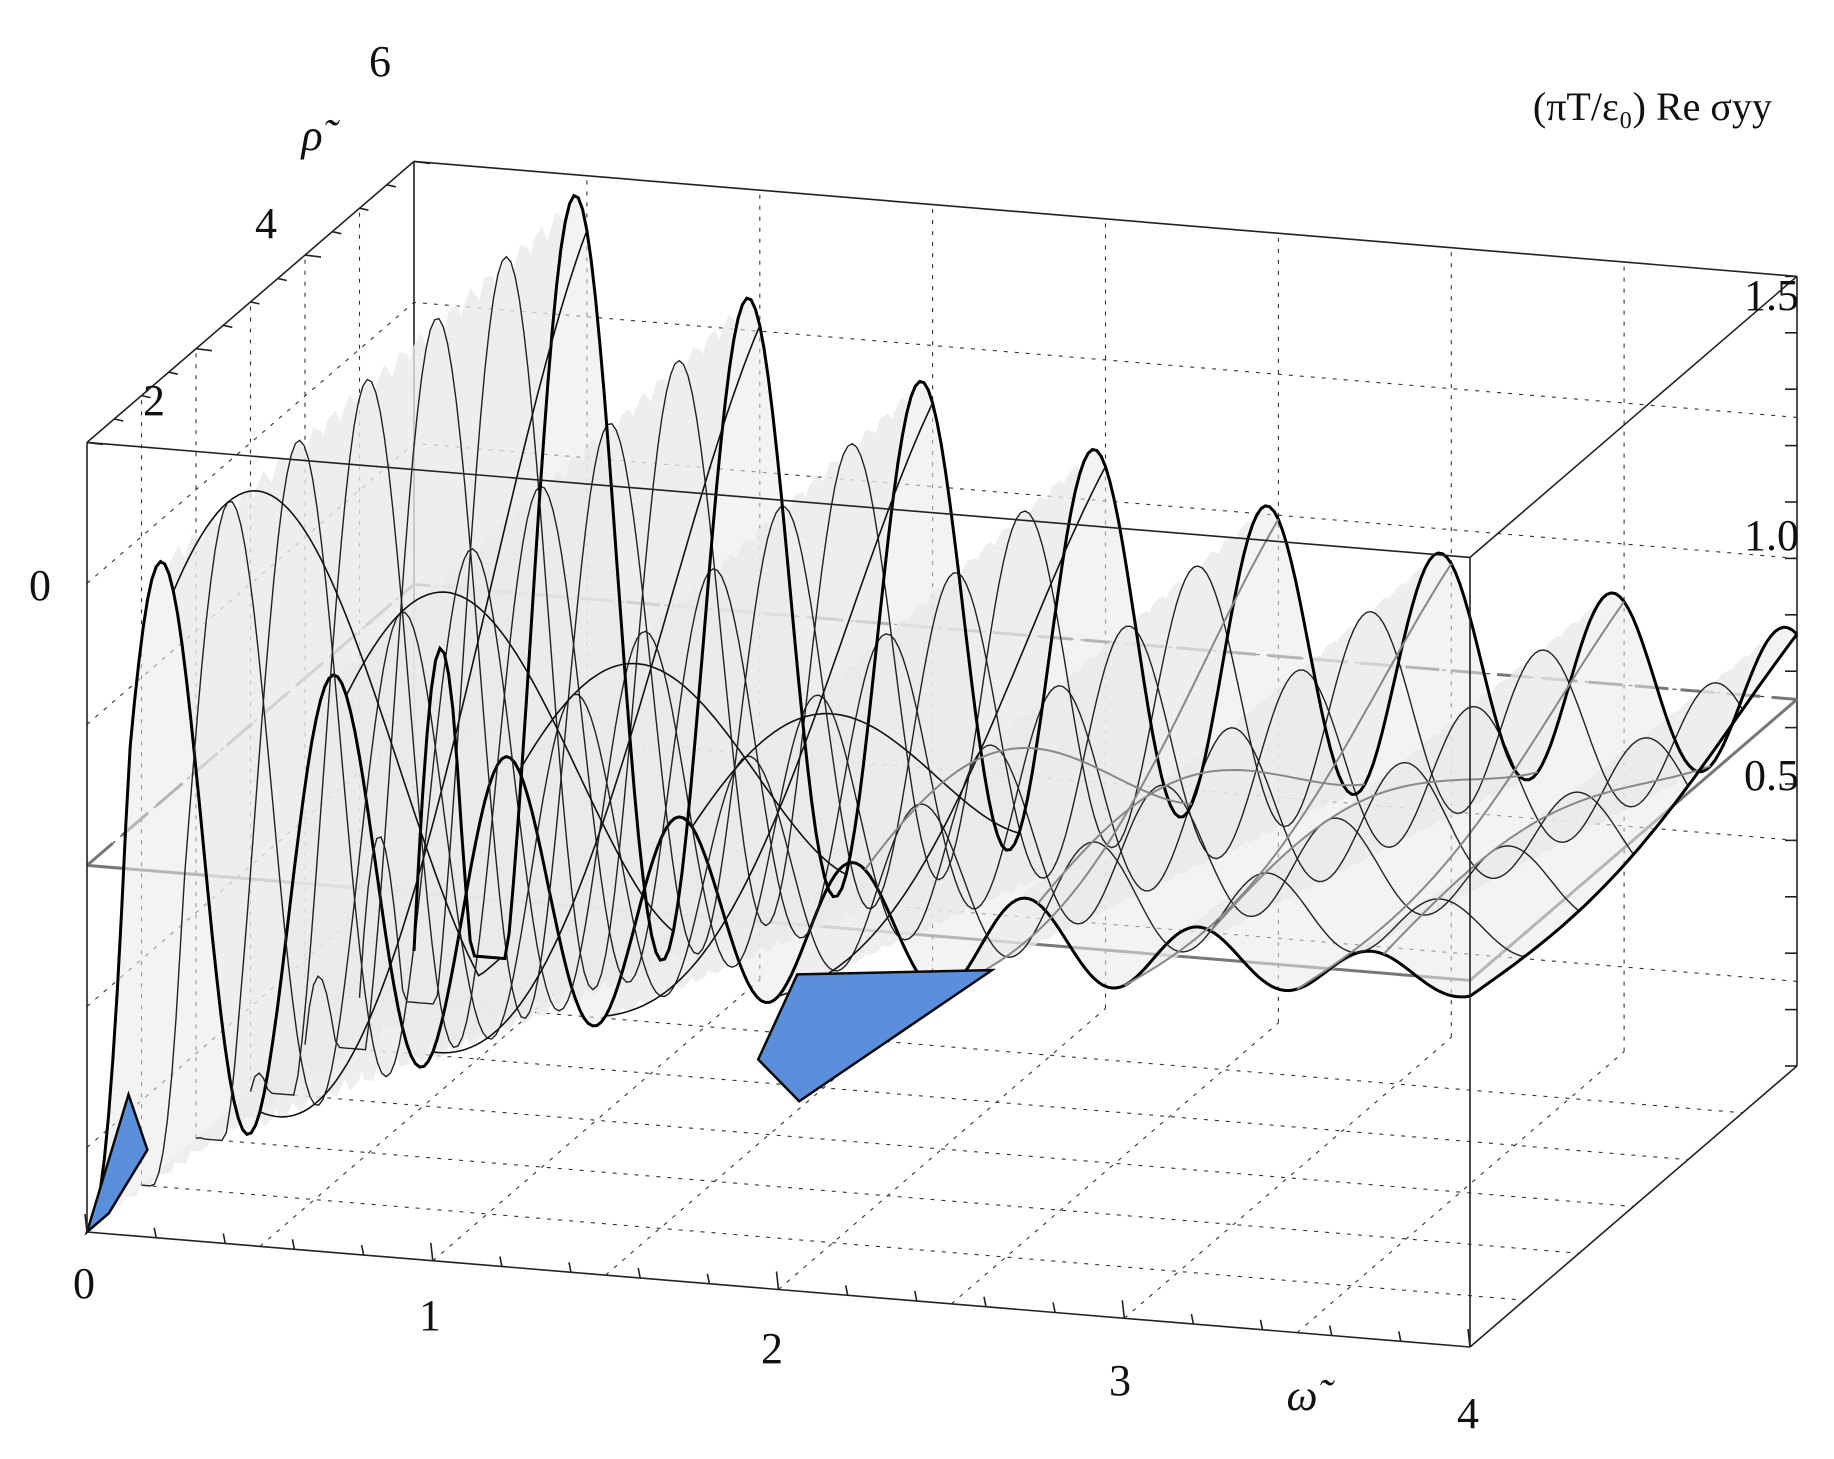 This screenshot has width=1834, height=1459. Describe the element at coordinates (430, 1315) in the screenshot. I see `x-tick-label-1: 1` at that location.